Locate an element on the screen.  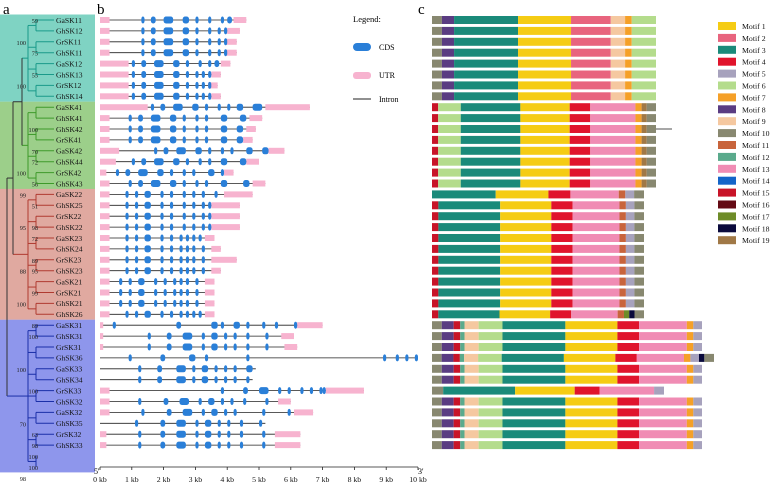
motif-legend-label: Motif 15 is located at coordinates (756, 193).